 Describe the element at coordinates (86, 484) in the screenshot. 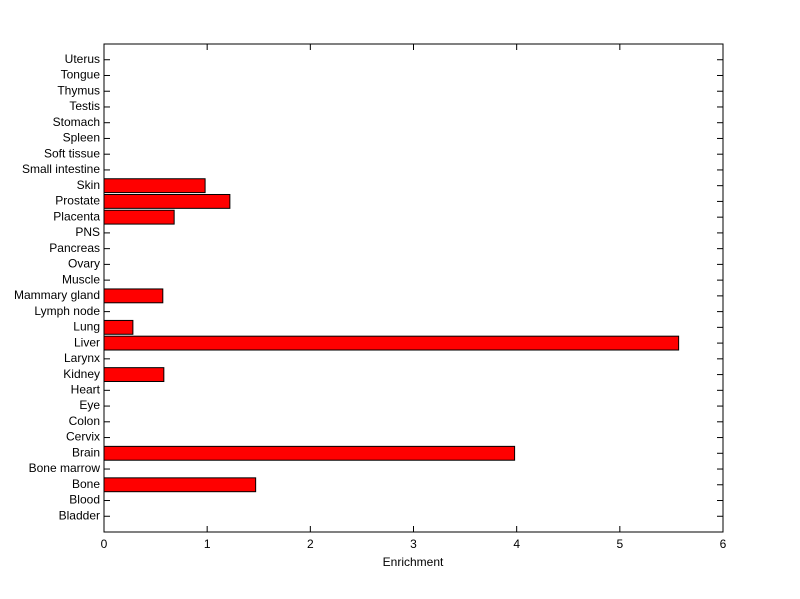

I see `y-tick-label: Bone` at that location.